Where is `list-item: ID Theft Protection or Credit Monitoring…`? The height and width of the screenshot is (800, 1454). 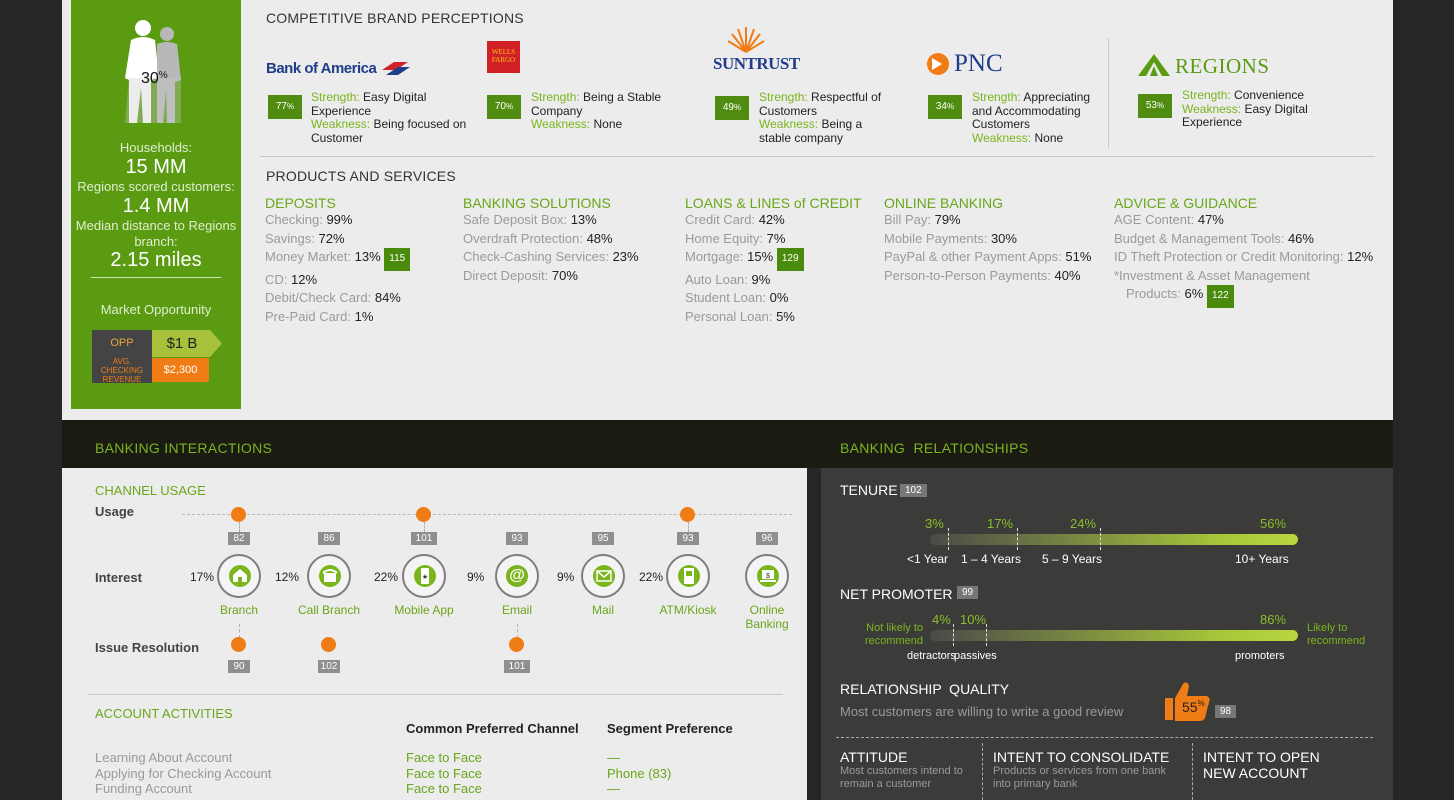 list-item: ID Theft Protection or Credit Monitoring… is located at coordinates (1244, 257).